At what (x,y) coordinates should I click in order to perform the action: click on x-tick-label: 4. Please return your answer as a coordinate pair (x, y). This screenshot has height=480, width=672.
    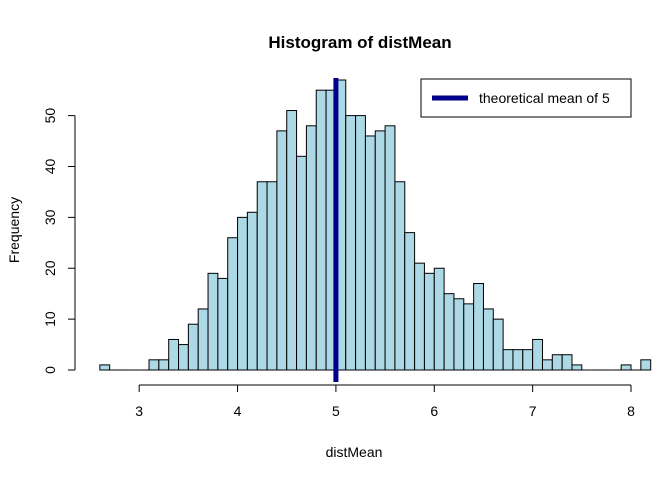
    Looking at the image, I should click on (238, 411).